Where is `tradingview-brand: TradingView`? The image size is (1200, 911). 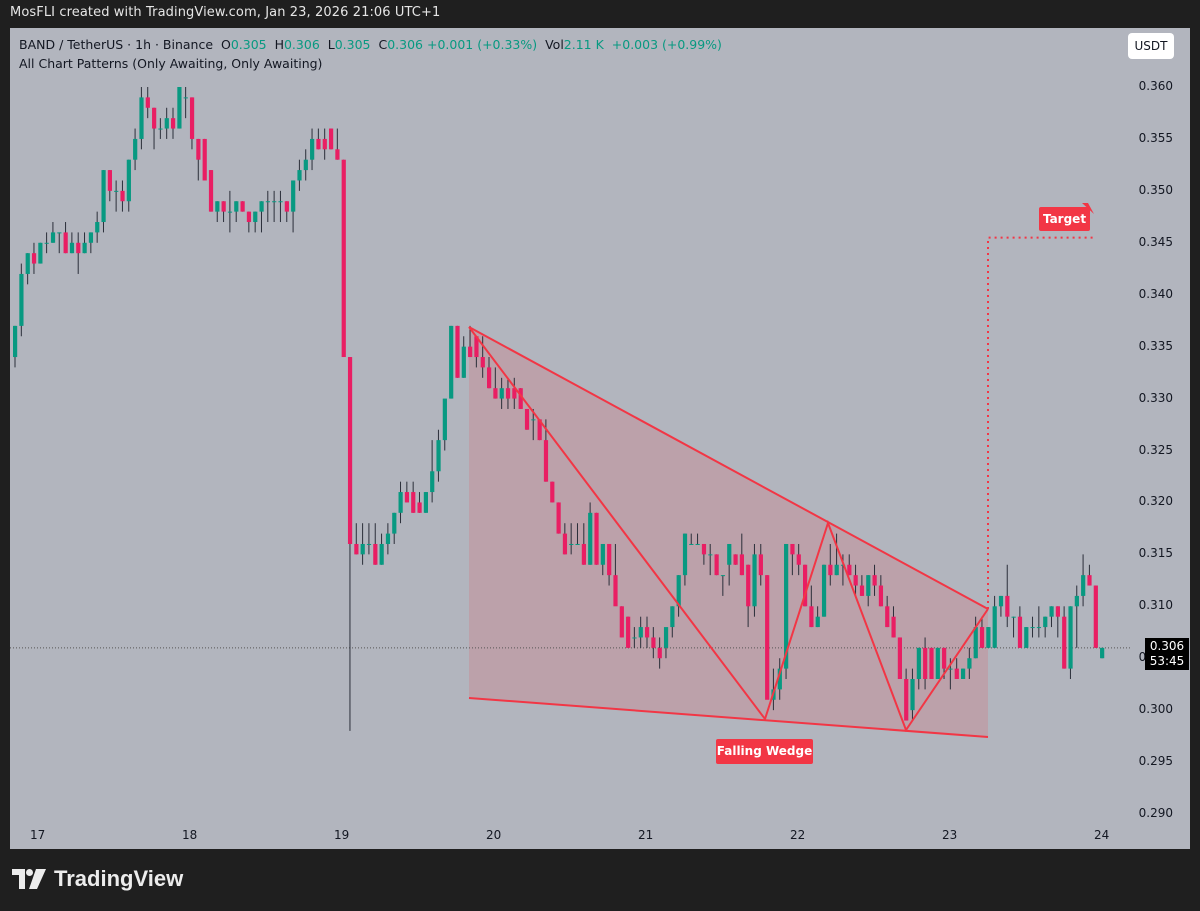
tradingview-brand: TradingView is located at coordinates (119, 878).